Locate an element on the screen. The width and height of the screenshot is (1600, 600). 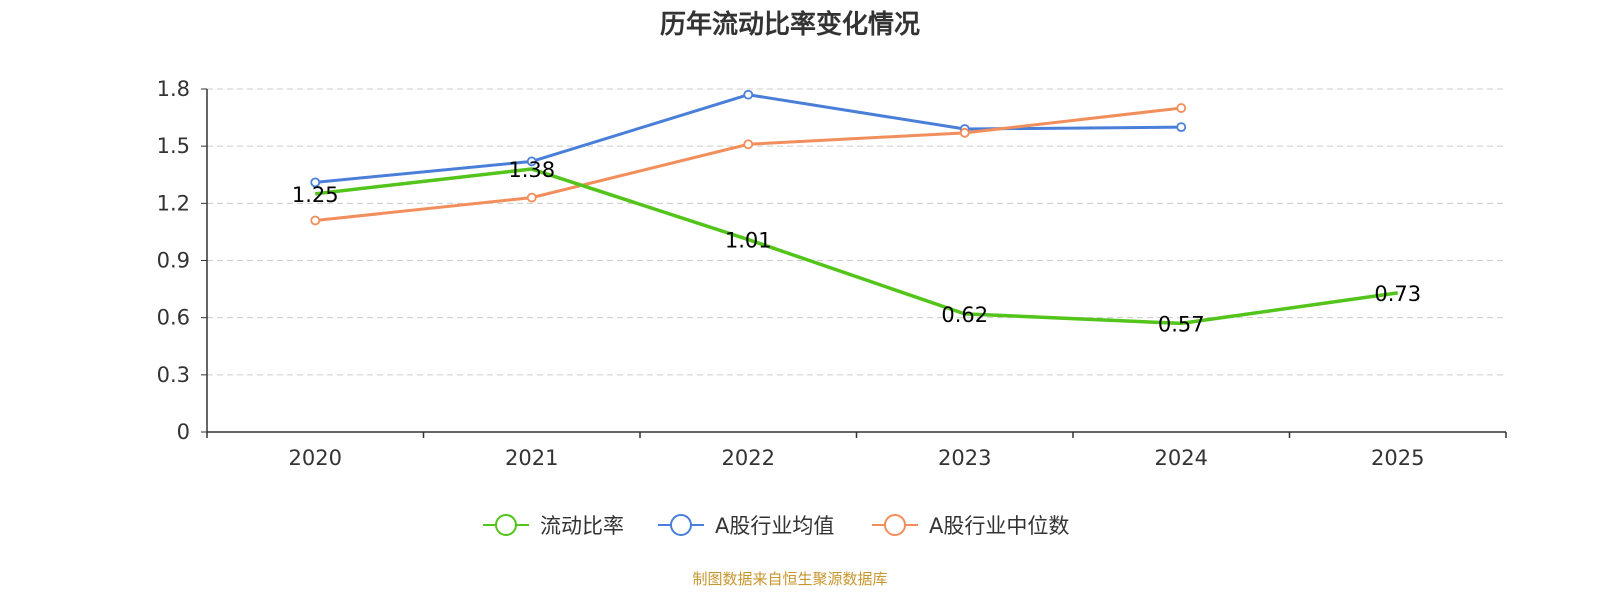
legend-item-2: A股行业中位数 is located at coordinates (970, 526).